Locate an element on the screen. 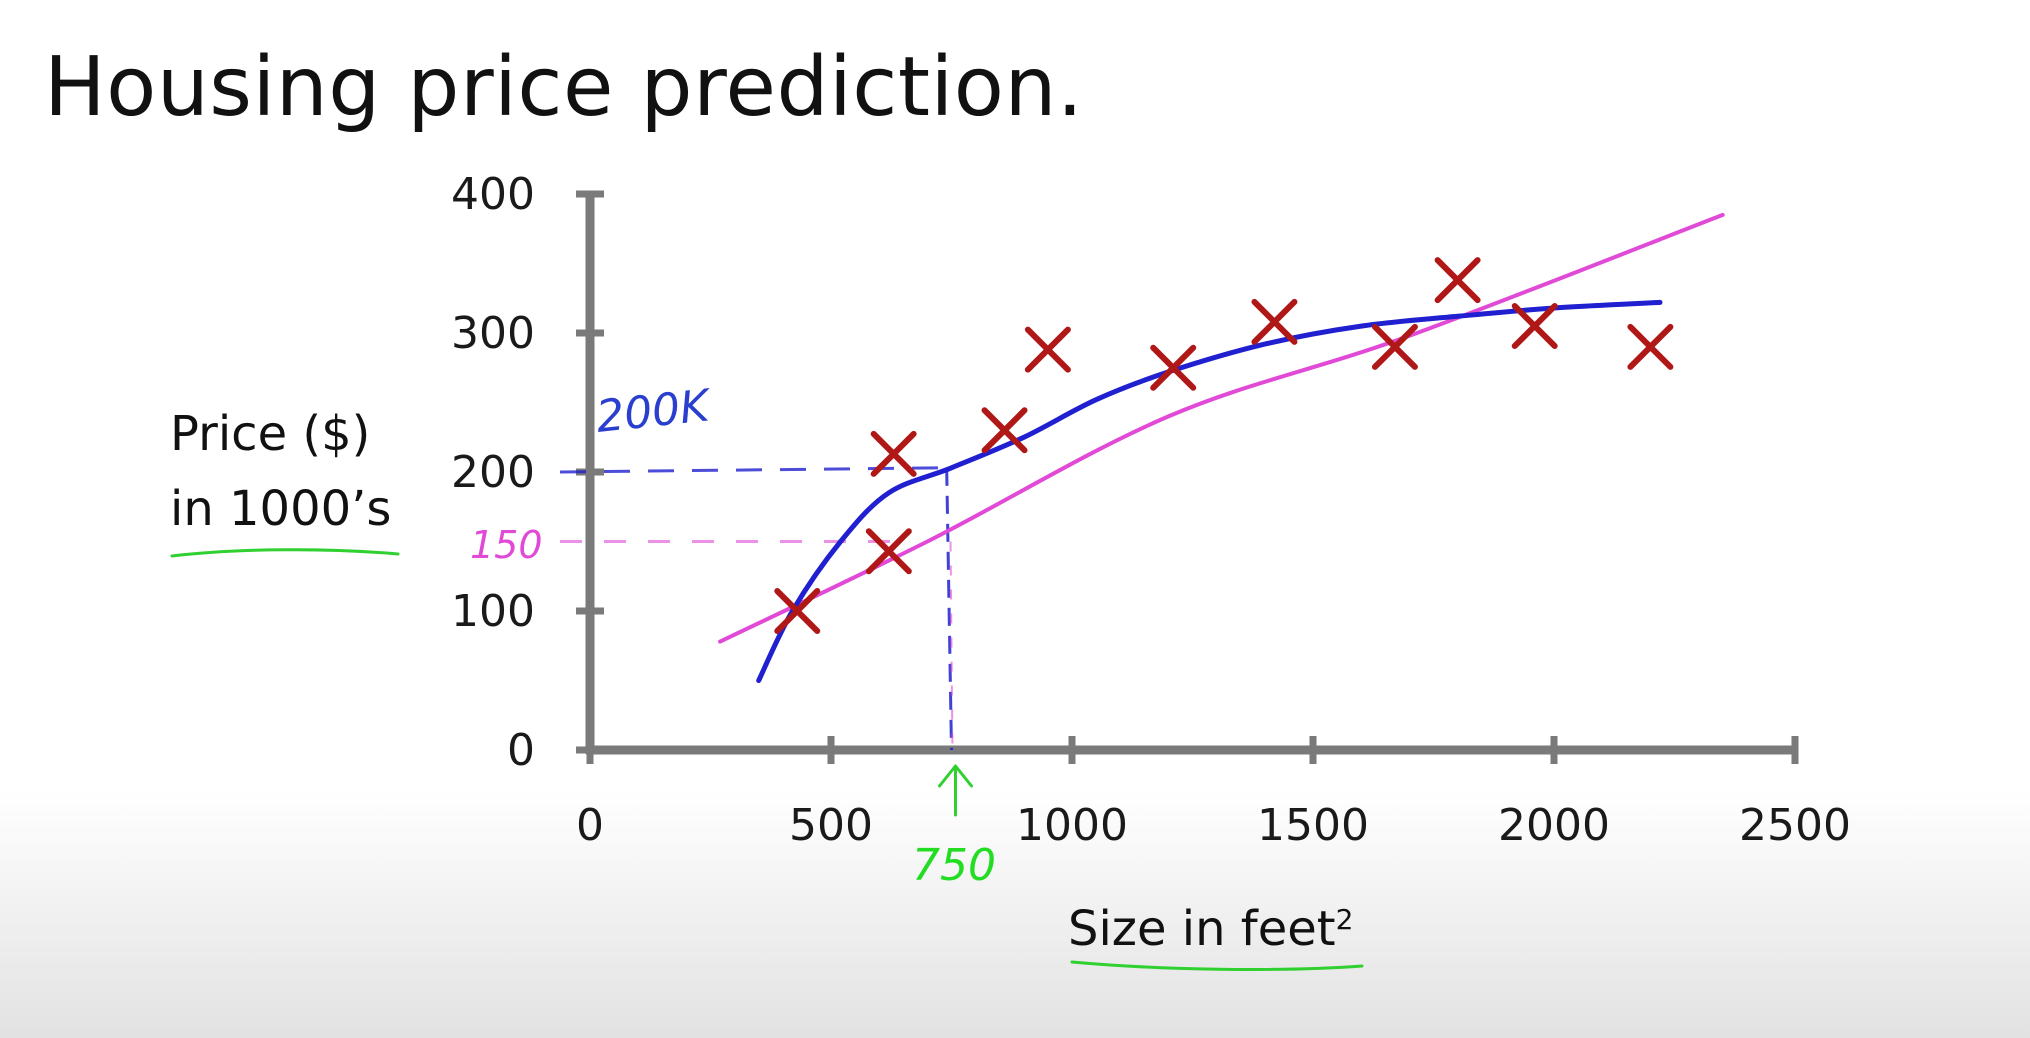 Image resolution: width=2030 pixels, height=1038 pixels. y-axis-label-line-2: in 1000’s is located at coordinates (280, 509).